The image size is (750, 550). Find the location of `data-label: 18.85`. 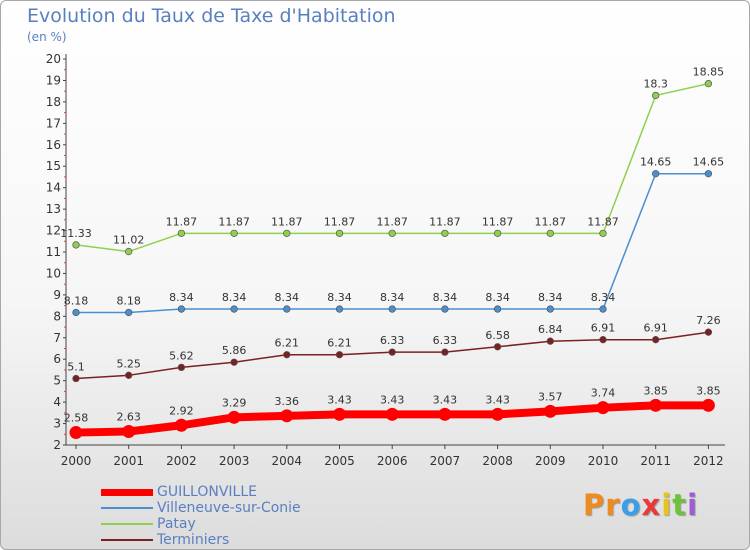

data-label: 18.85 is located at coordinates (709, 72).